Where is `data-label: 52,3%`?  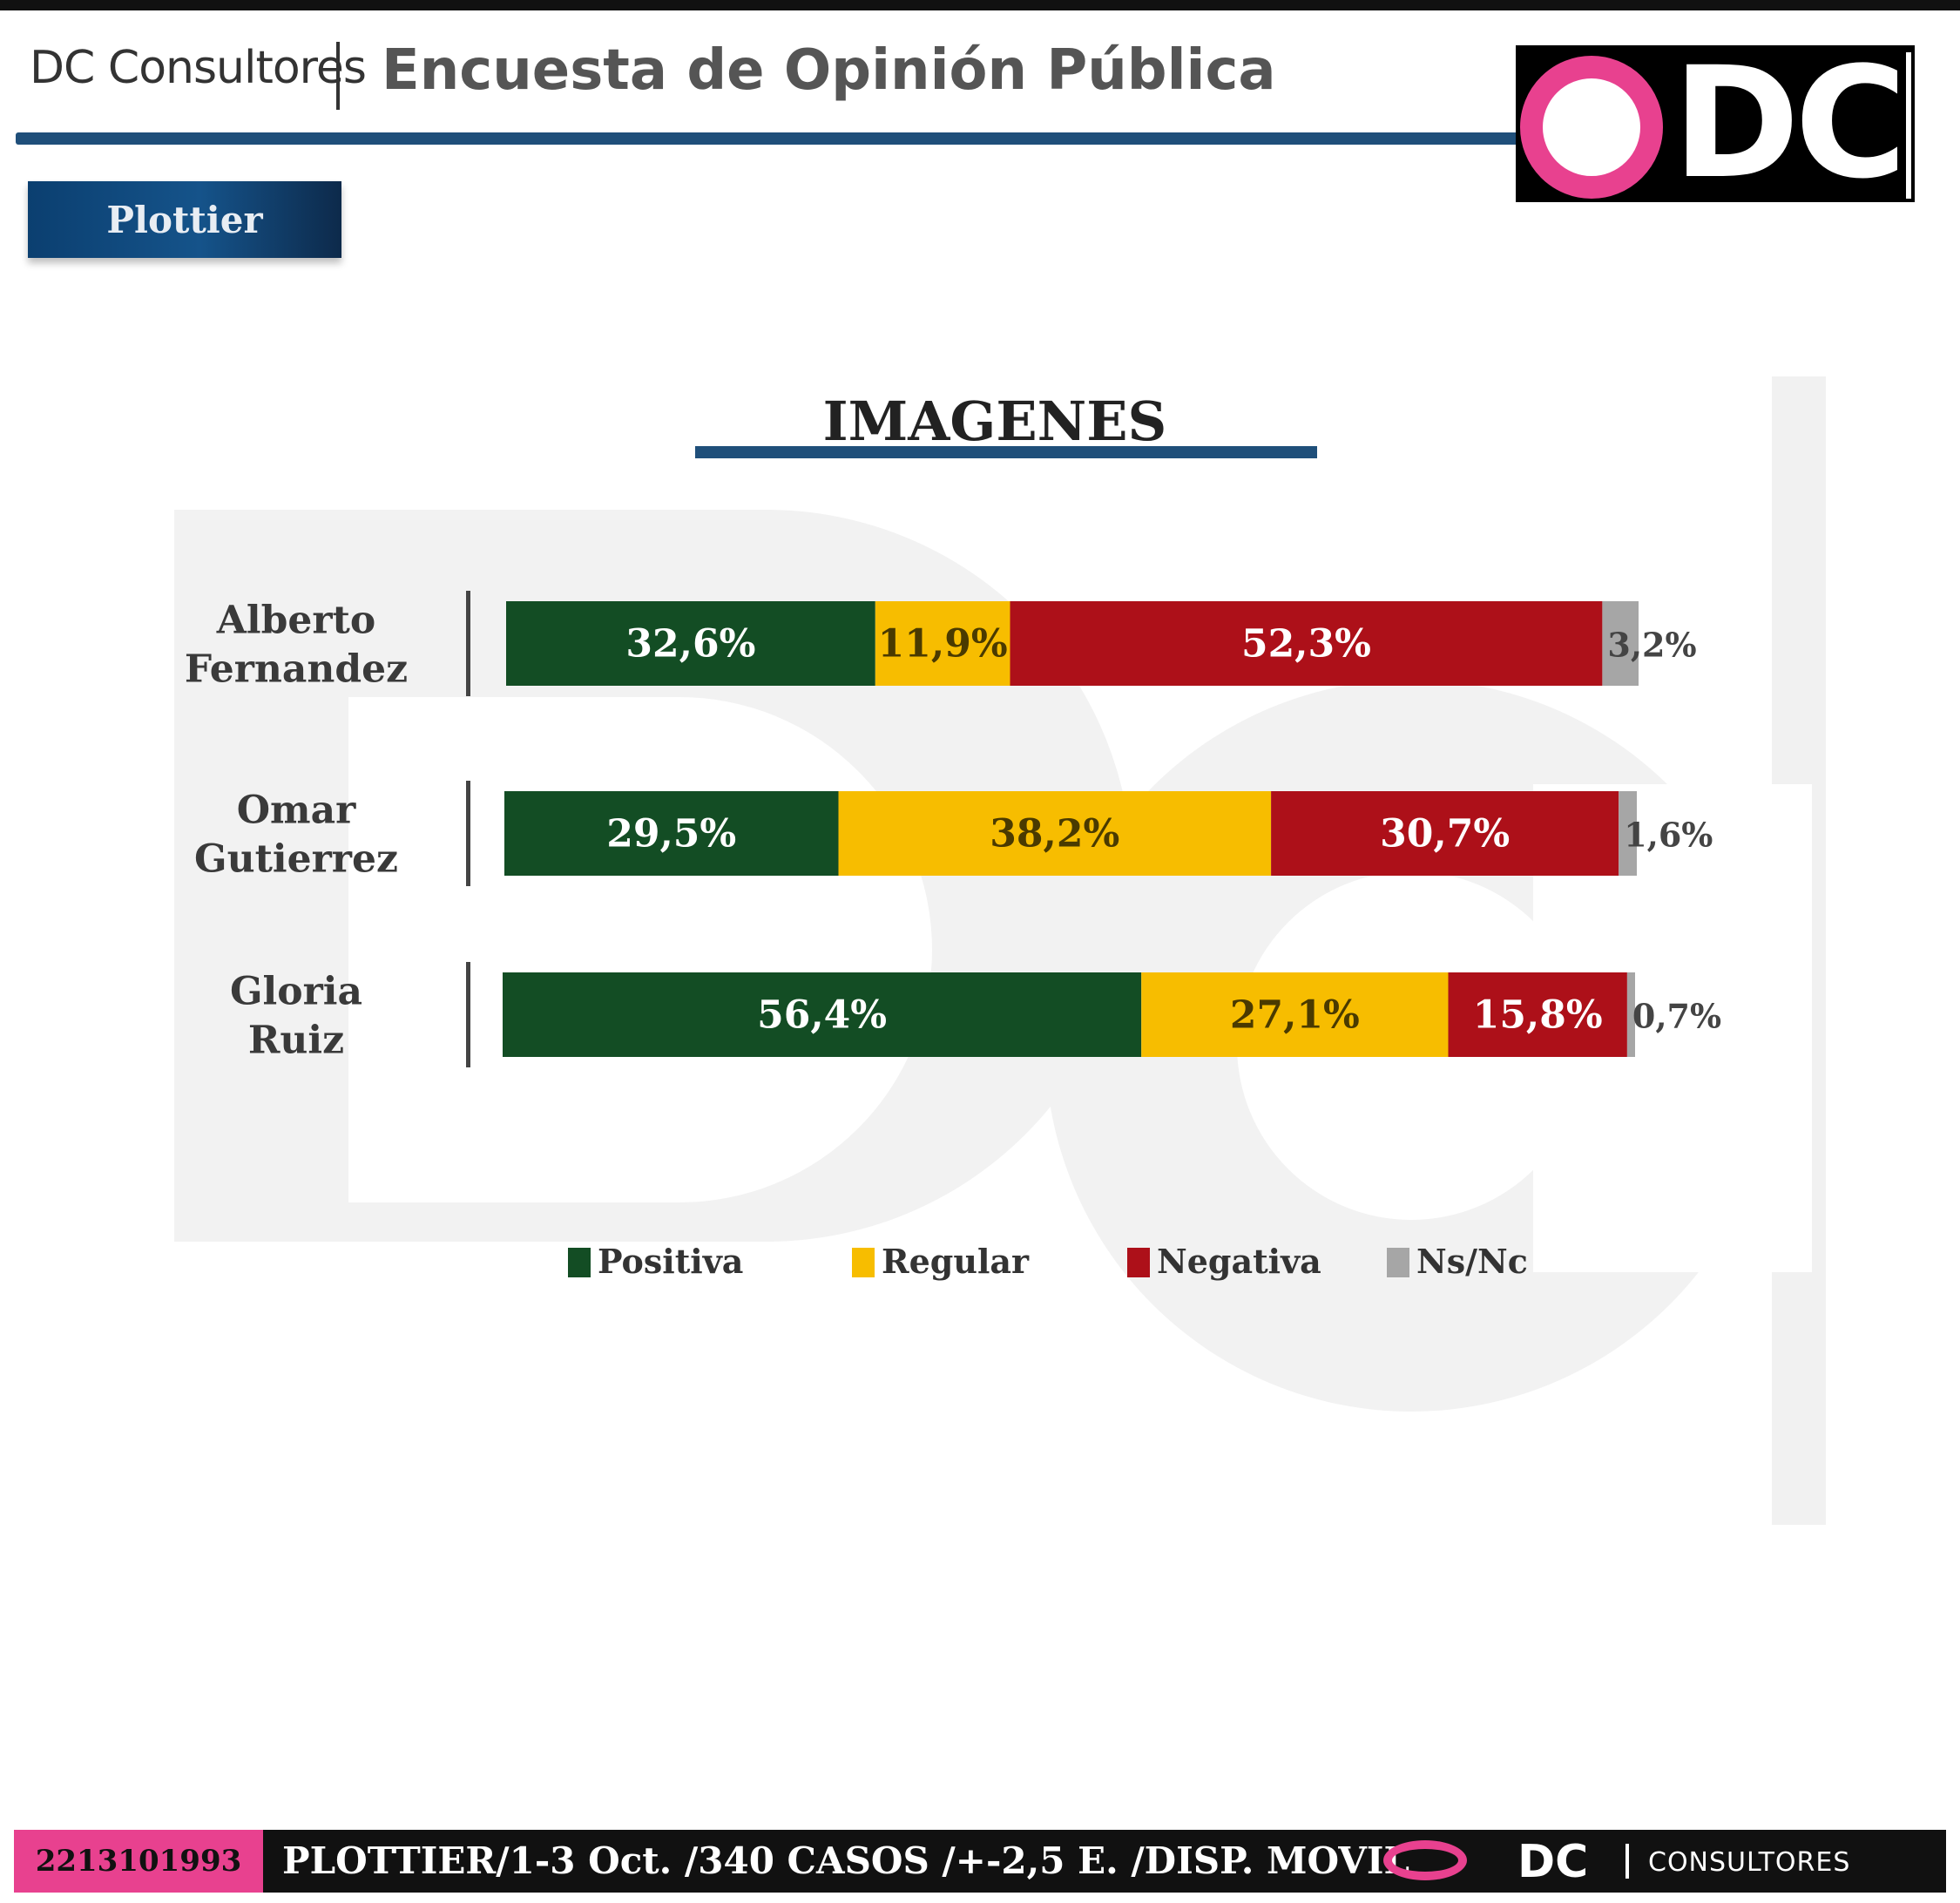
data-label: 52,3% is located at coordinates (1306, 645).